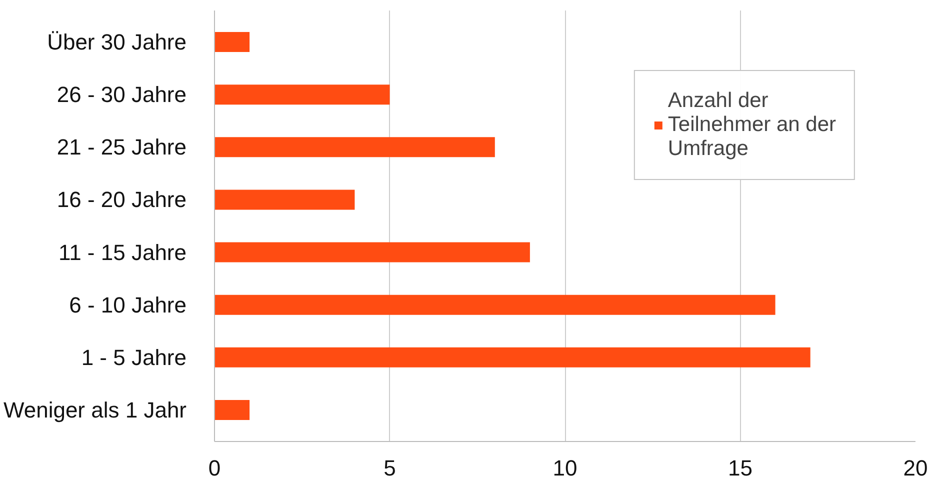  Describe the element at coordinates (214, 468) in the screenshot. I see `x-tick-label: 0` at that location.